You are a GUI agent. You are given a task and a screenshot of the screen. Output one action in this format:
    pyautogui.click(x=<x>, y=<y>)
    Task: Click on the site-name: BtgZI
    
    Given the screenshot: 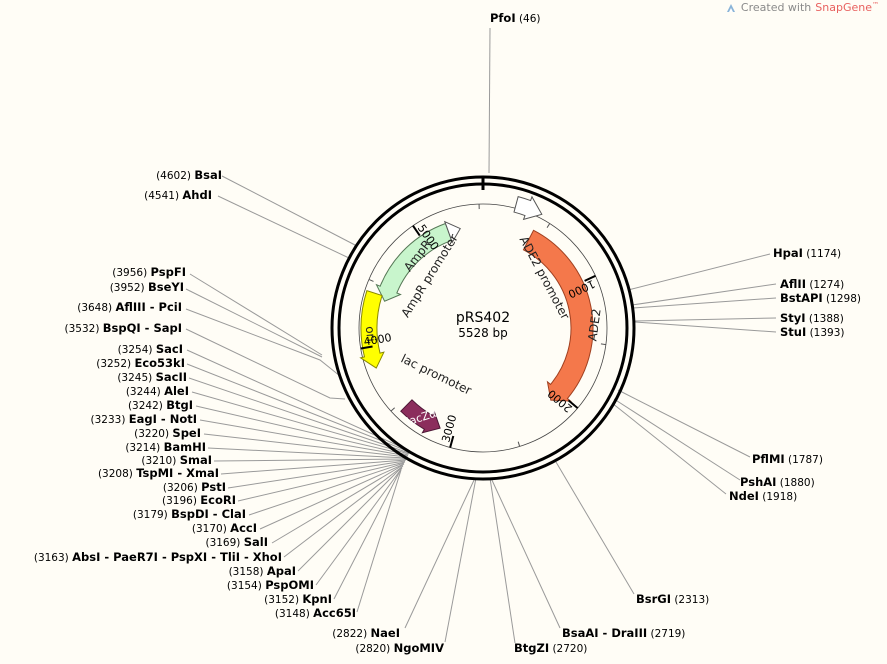 What is the action you would take?
    pyautogui.click(x=531, y=648)
    